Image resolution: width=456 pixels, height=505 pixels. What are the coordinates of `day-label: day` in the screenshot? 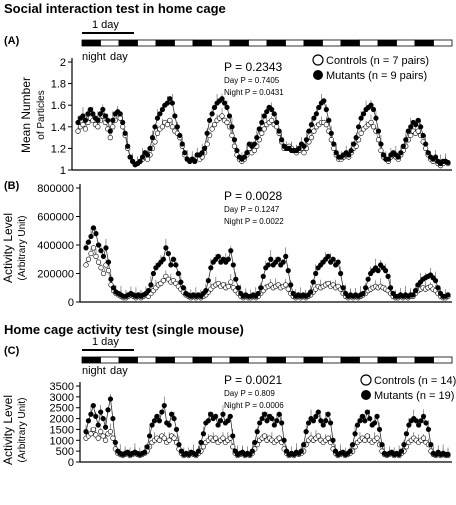 It's located at (119, 57).